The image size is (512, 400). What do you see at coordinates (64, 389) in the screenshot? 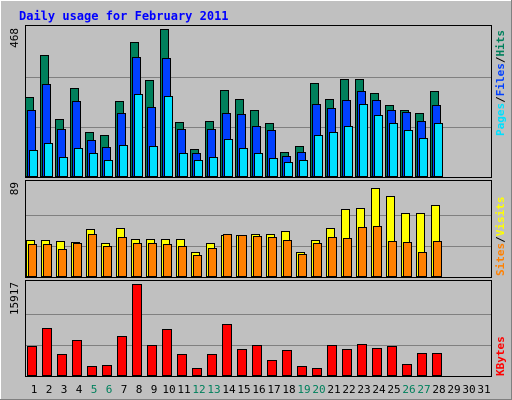
I see `x-label-day-3: 3` at bounding box center [64, 389].